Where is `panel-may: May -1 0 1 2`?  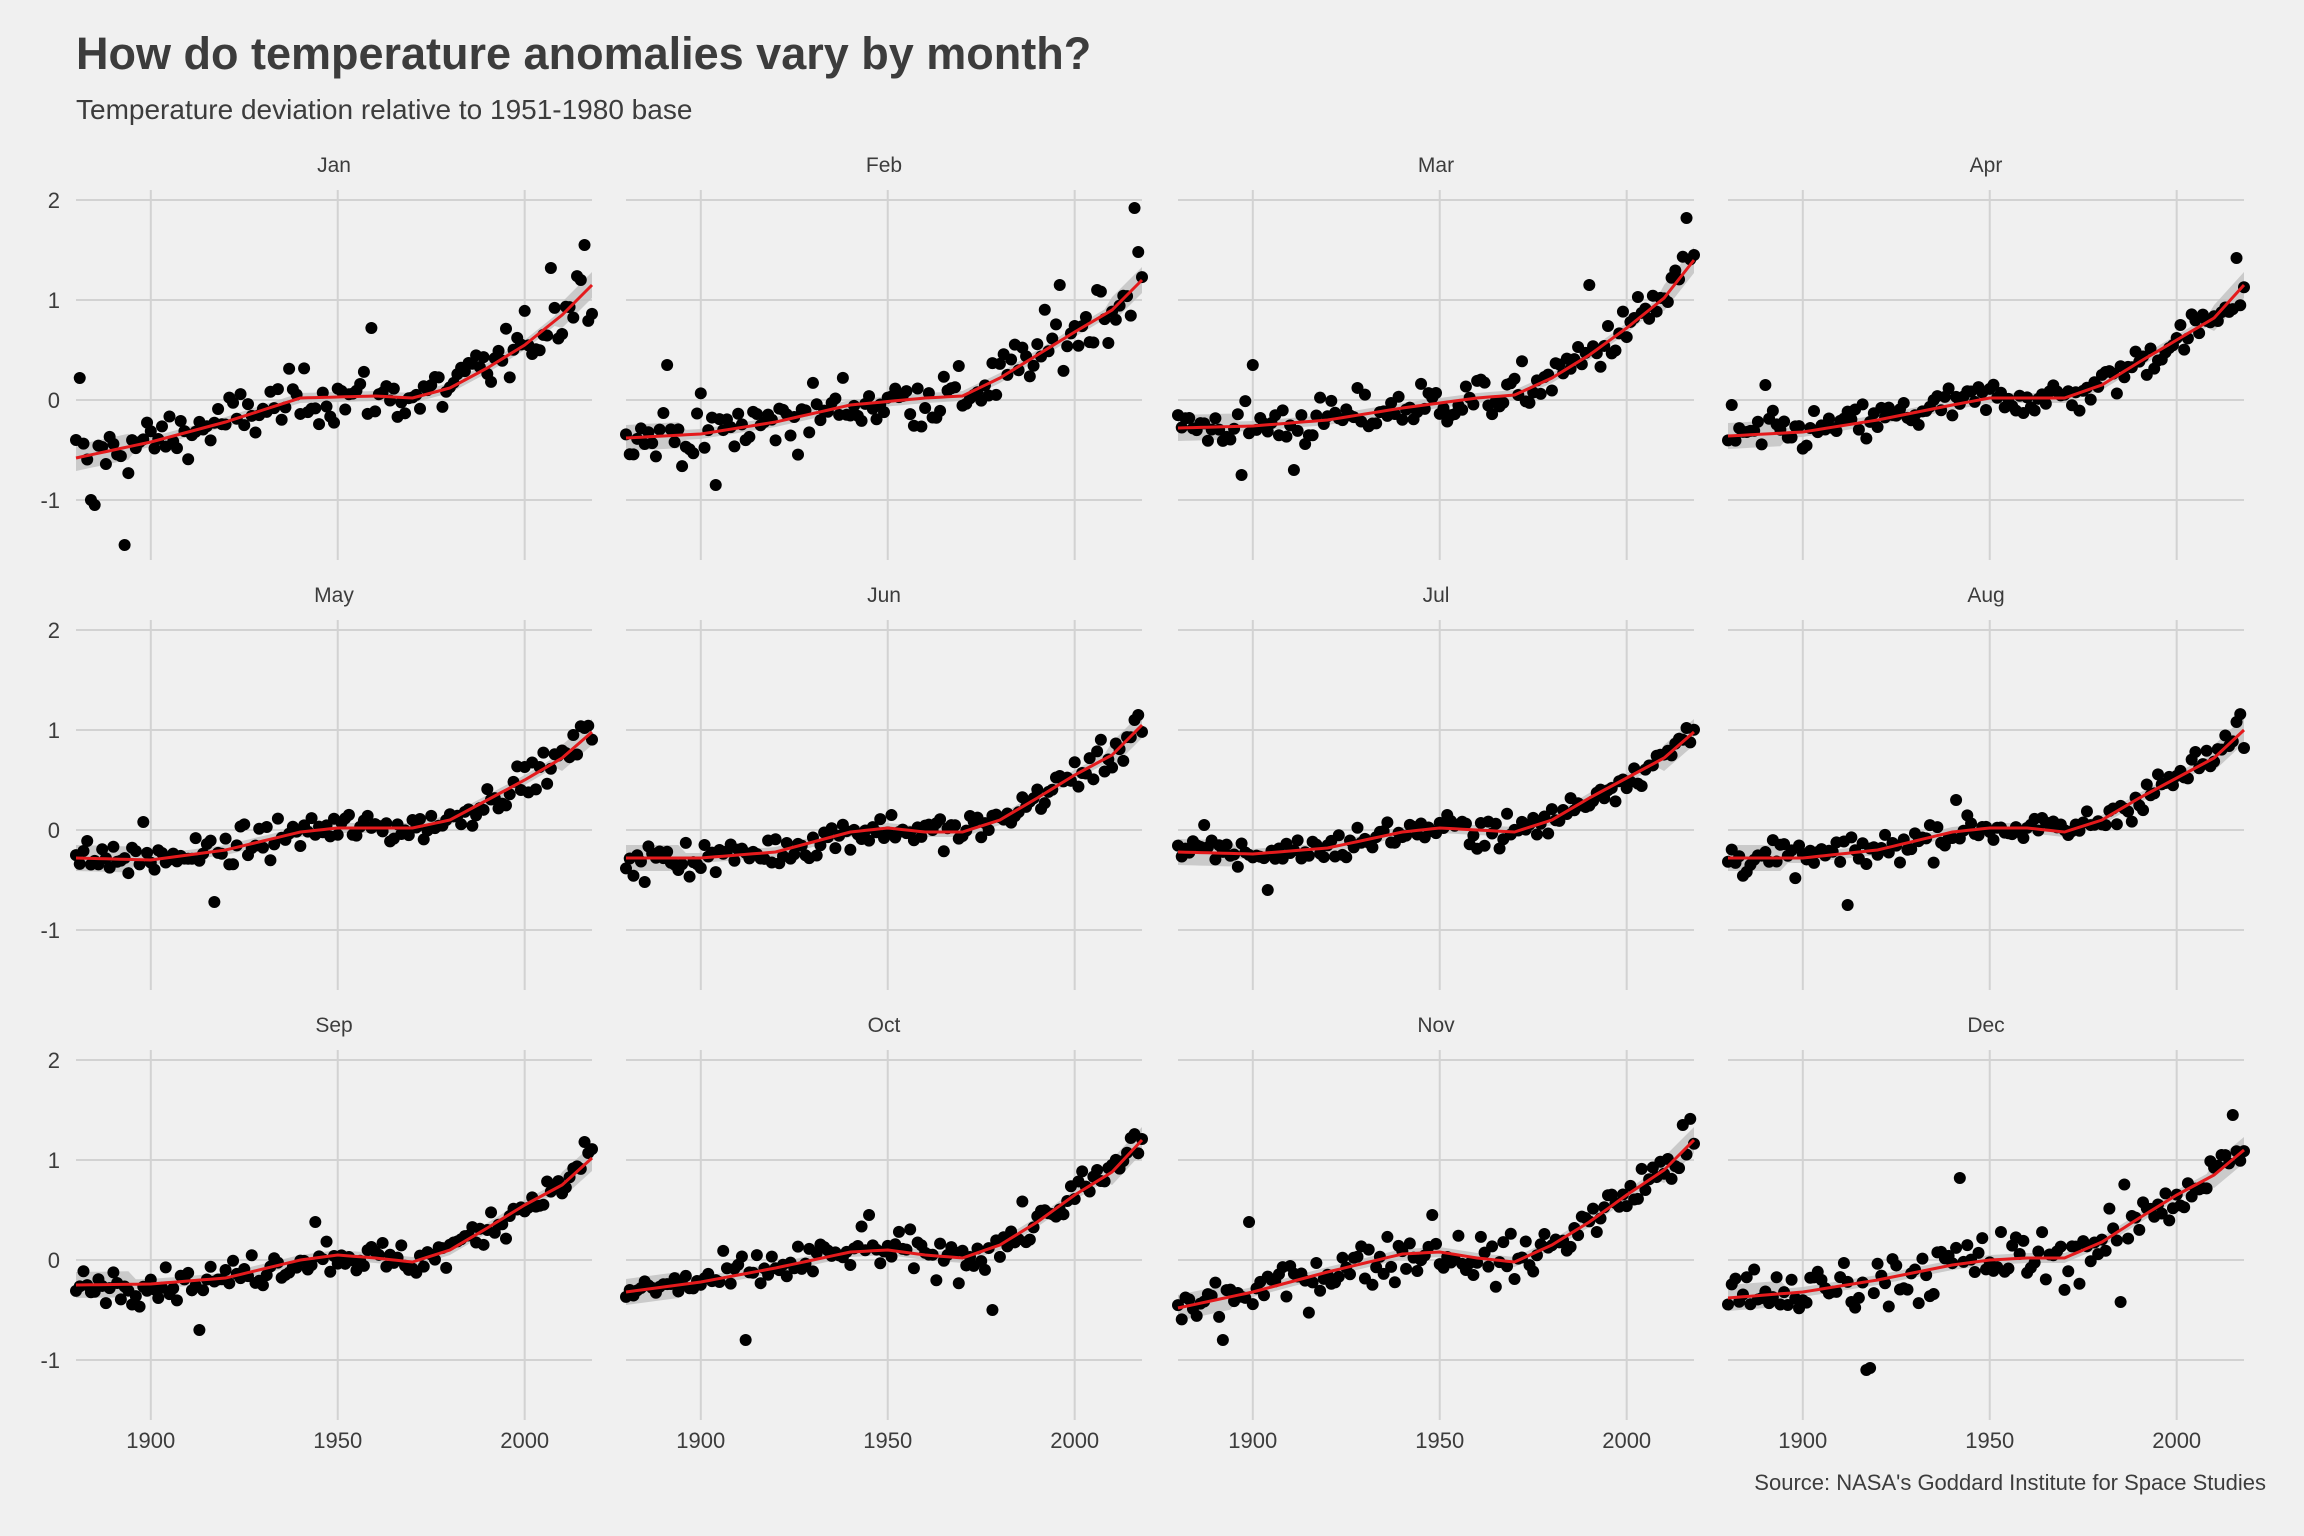 panel-may: May -1 0 1 2 is located at coordinates (319, 787).